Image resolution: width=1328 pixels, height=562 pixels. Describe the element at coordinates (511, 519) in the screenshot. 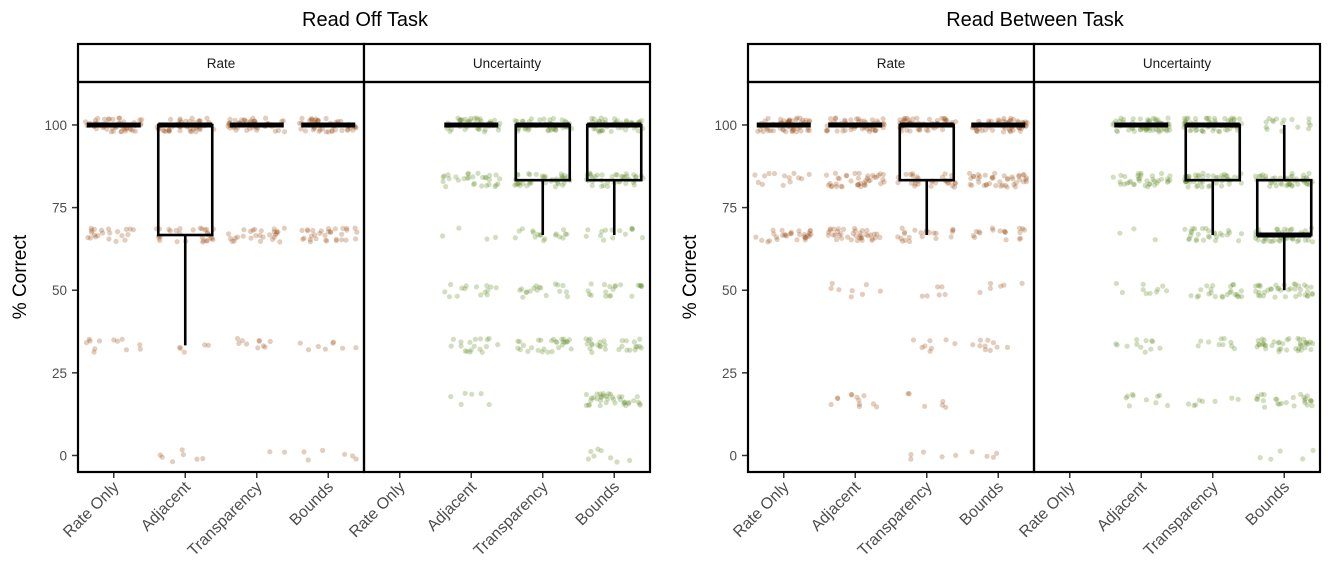

I see `x-tick-label: Transparency` at that location.